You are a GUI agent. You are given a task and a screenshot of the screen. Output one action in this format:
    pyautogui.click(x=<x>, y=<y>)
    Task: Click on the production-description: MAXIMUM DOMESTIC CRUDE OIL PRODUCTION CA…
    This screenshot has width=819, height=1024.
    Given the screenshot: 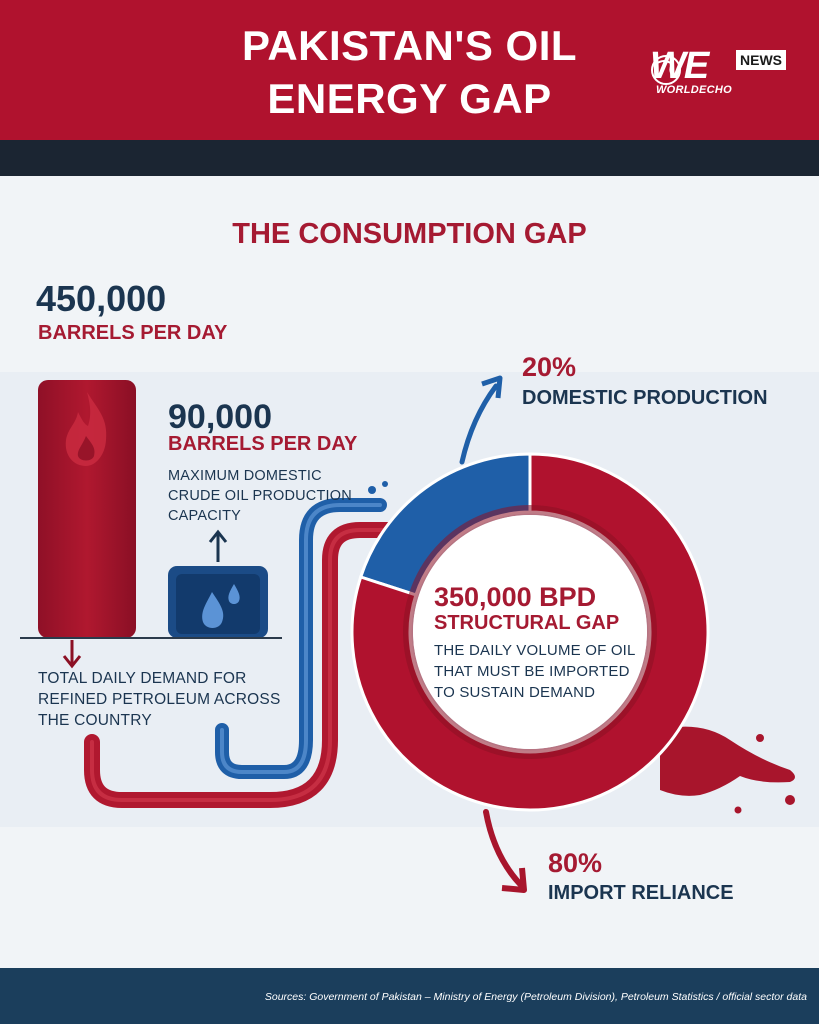 What is the action you would take?
    pyautogui.click(x=260, y=496)
    